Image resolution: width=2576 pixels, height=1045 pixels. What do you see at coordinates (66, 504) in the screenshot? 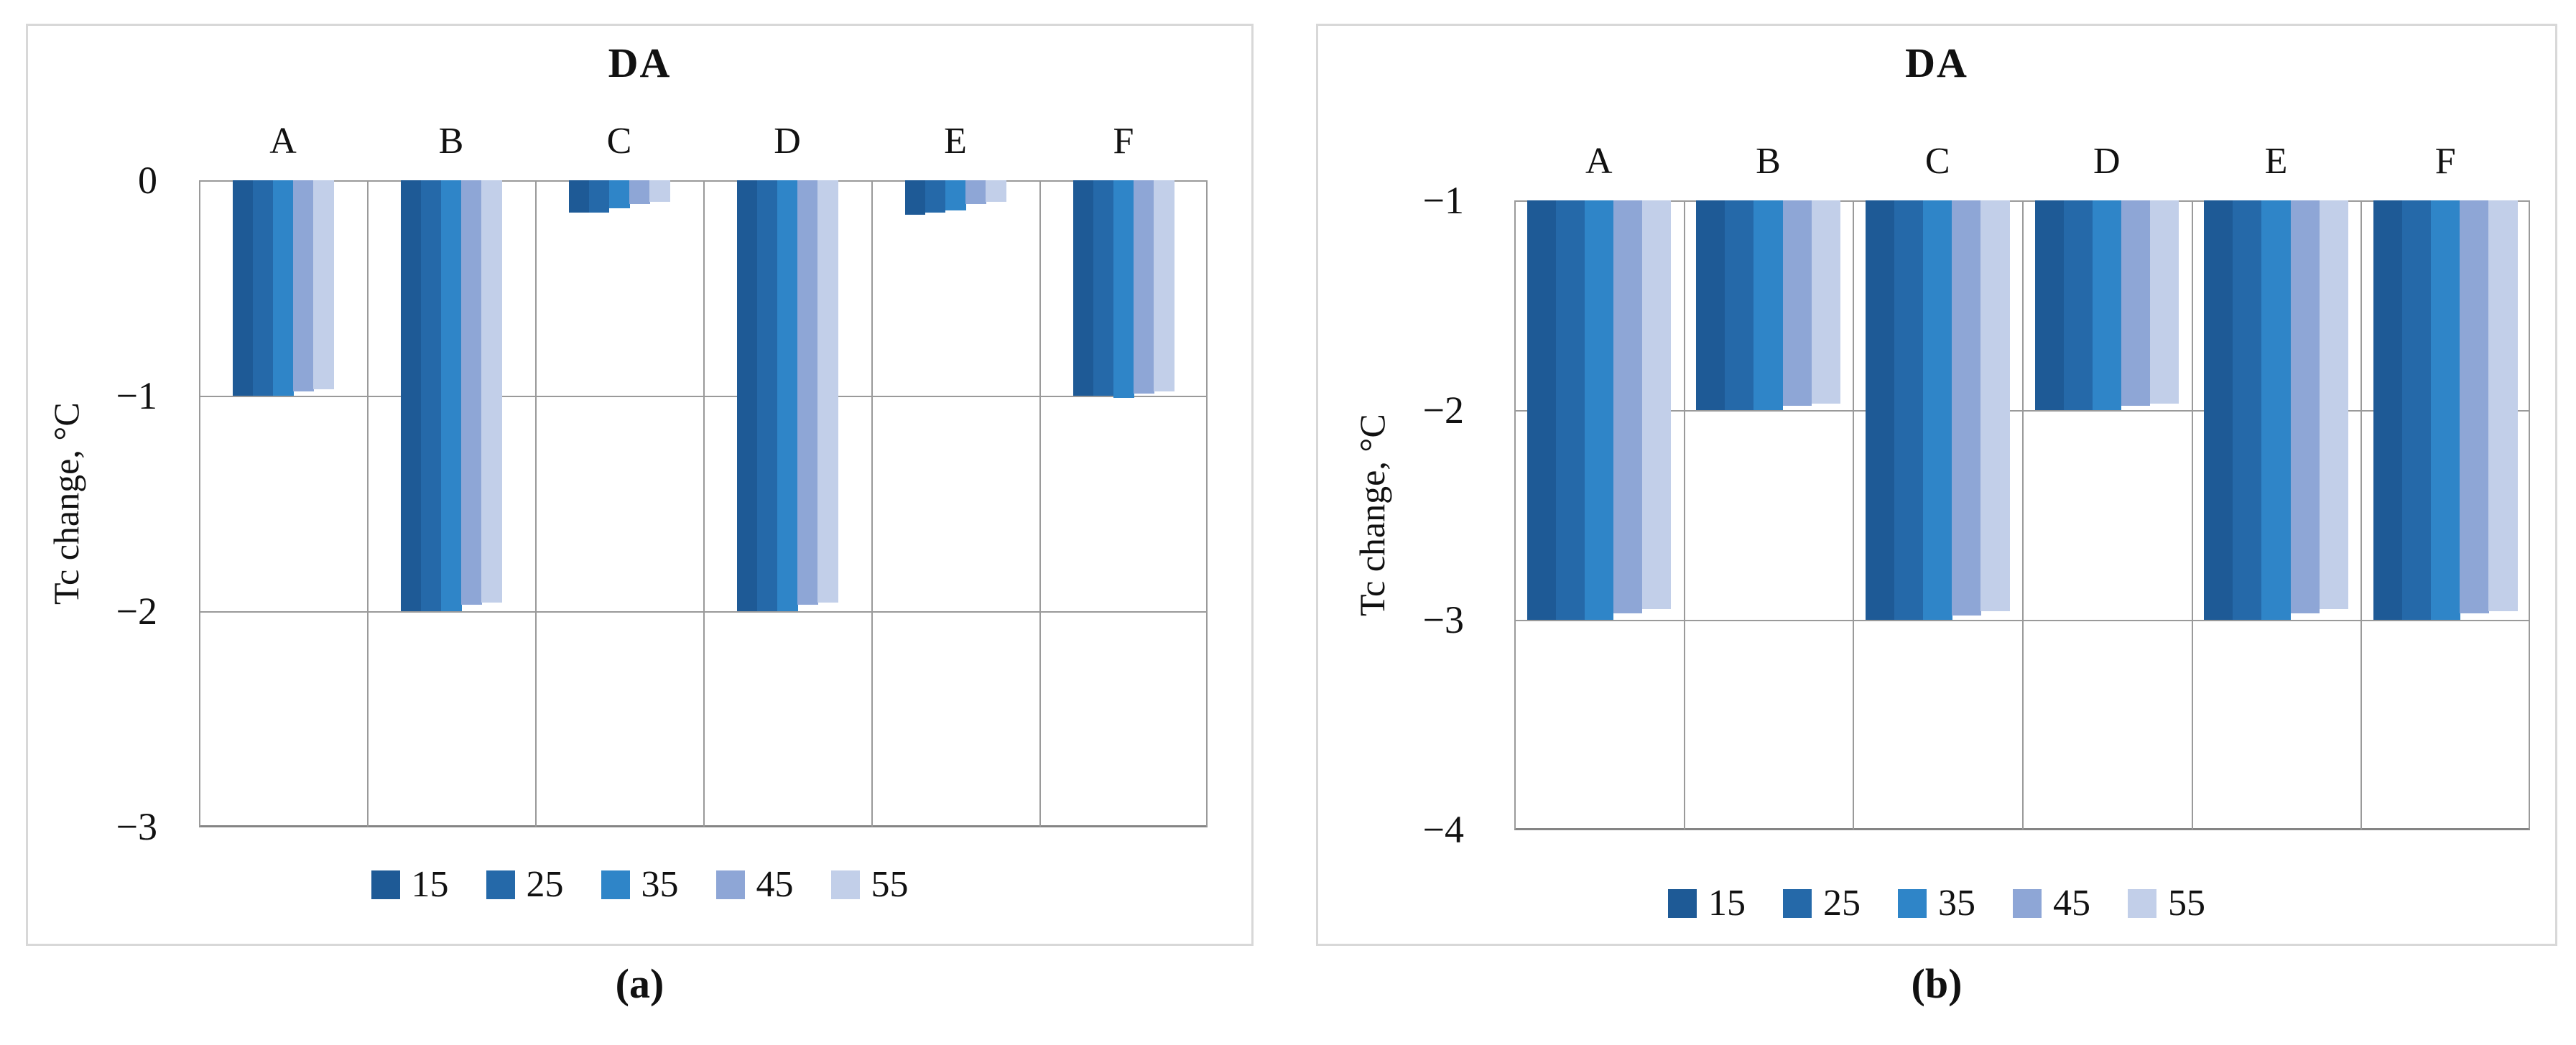
I see `y-axis-title-a: Tc change, °C` at bounding box center [66, 504].